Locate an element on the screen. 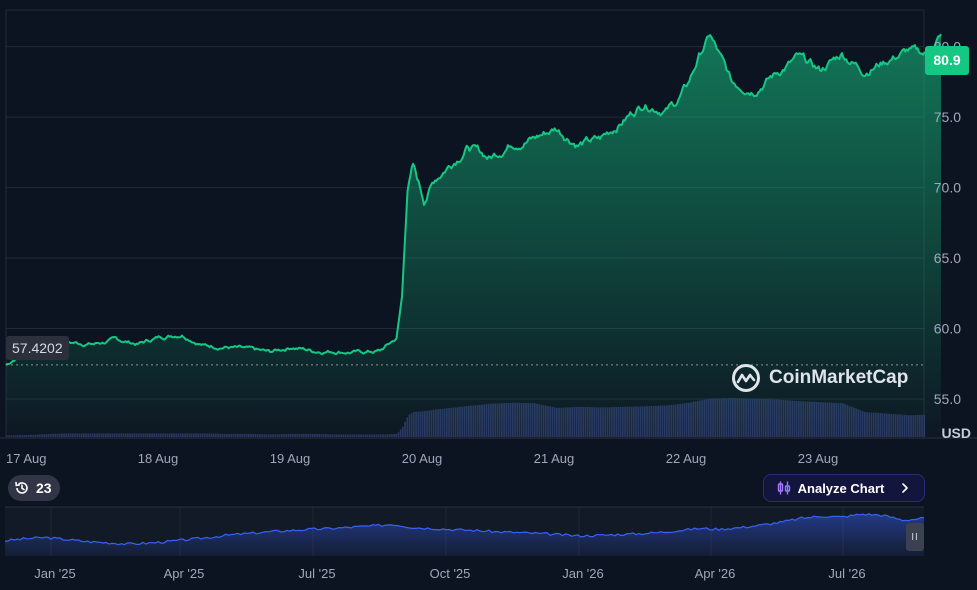 This screenshot has height=590, width=977. y-tick-label: 60.0 is located at coordinates (947, 328).